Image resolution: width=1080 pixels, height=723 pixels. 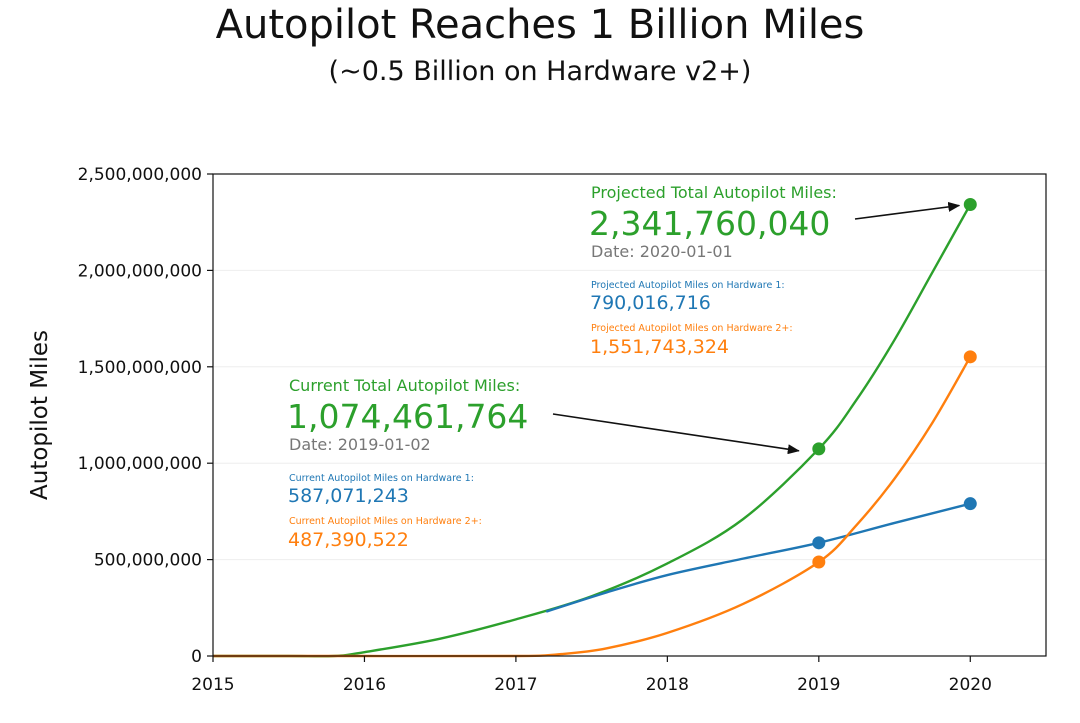 I want to click on projected-total-value: 2,341,760,040, so click(x=709, y=223).